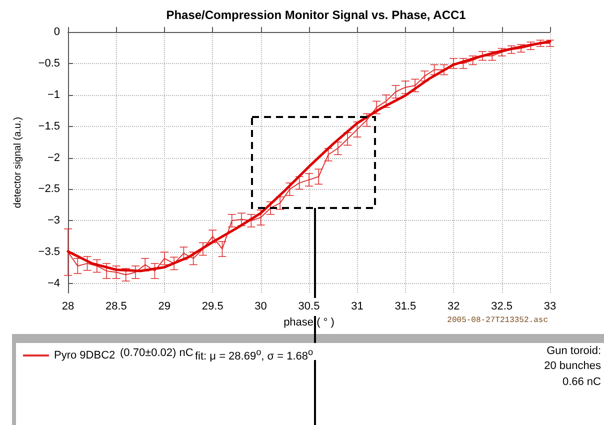  Describe the element at coordinates (573, 351) in the screenshot. I see `text: Gun toroid:` at that location.